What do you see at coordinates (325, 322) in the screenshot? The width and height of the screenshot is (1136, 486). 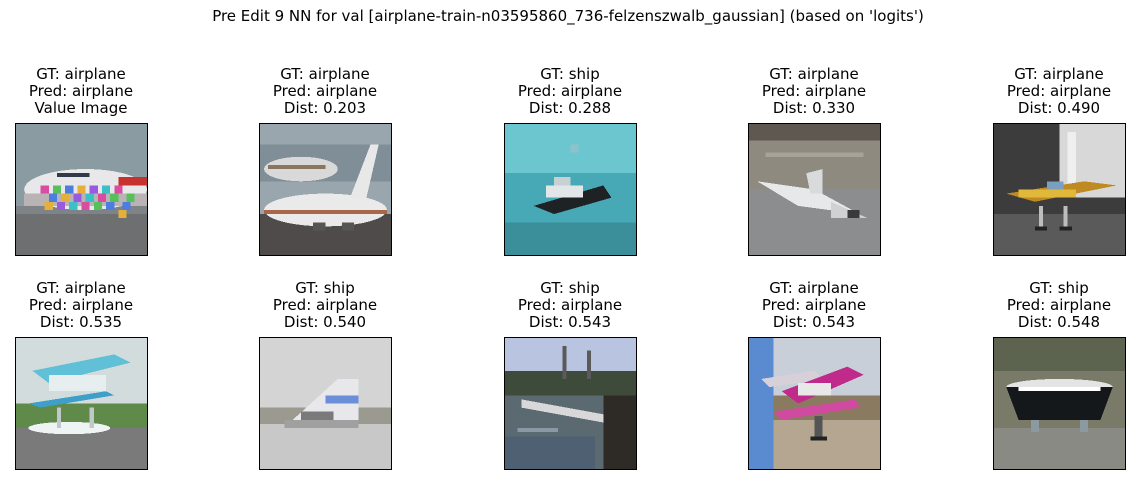 I see `distance-label: Dist: 0.540` at bounding box center [325, 322].